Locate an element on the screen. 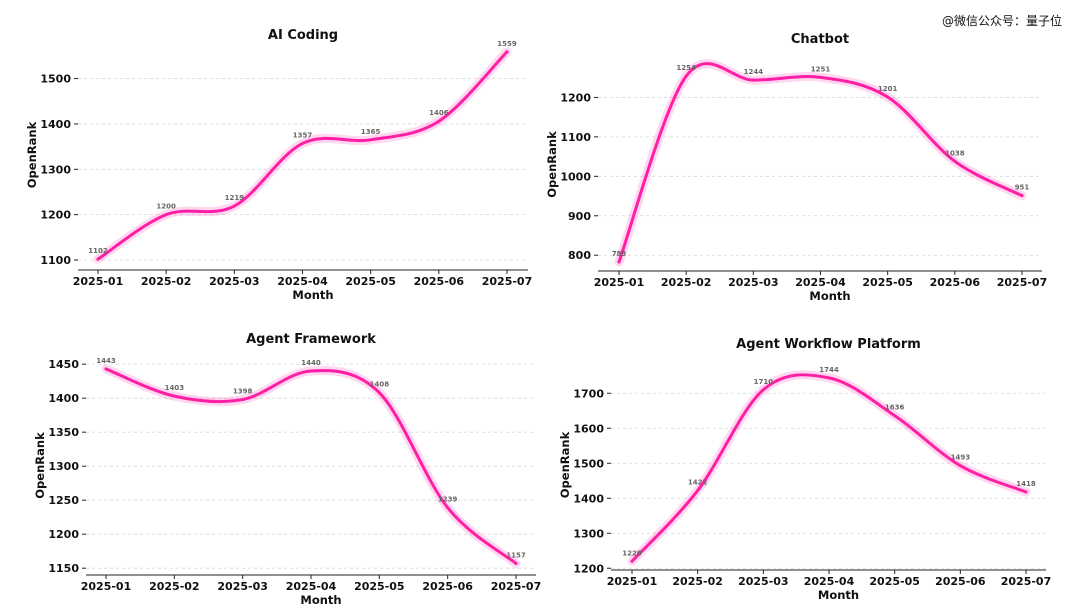 This screenshot has width=1080, height=614. data-label: 1403 is located at coordinates (175, 388).